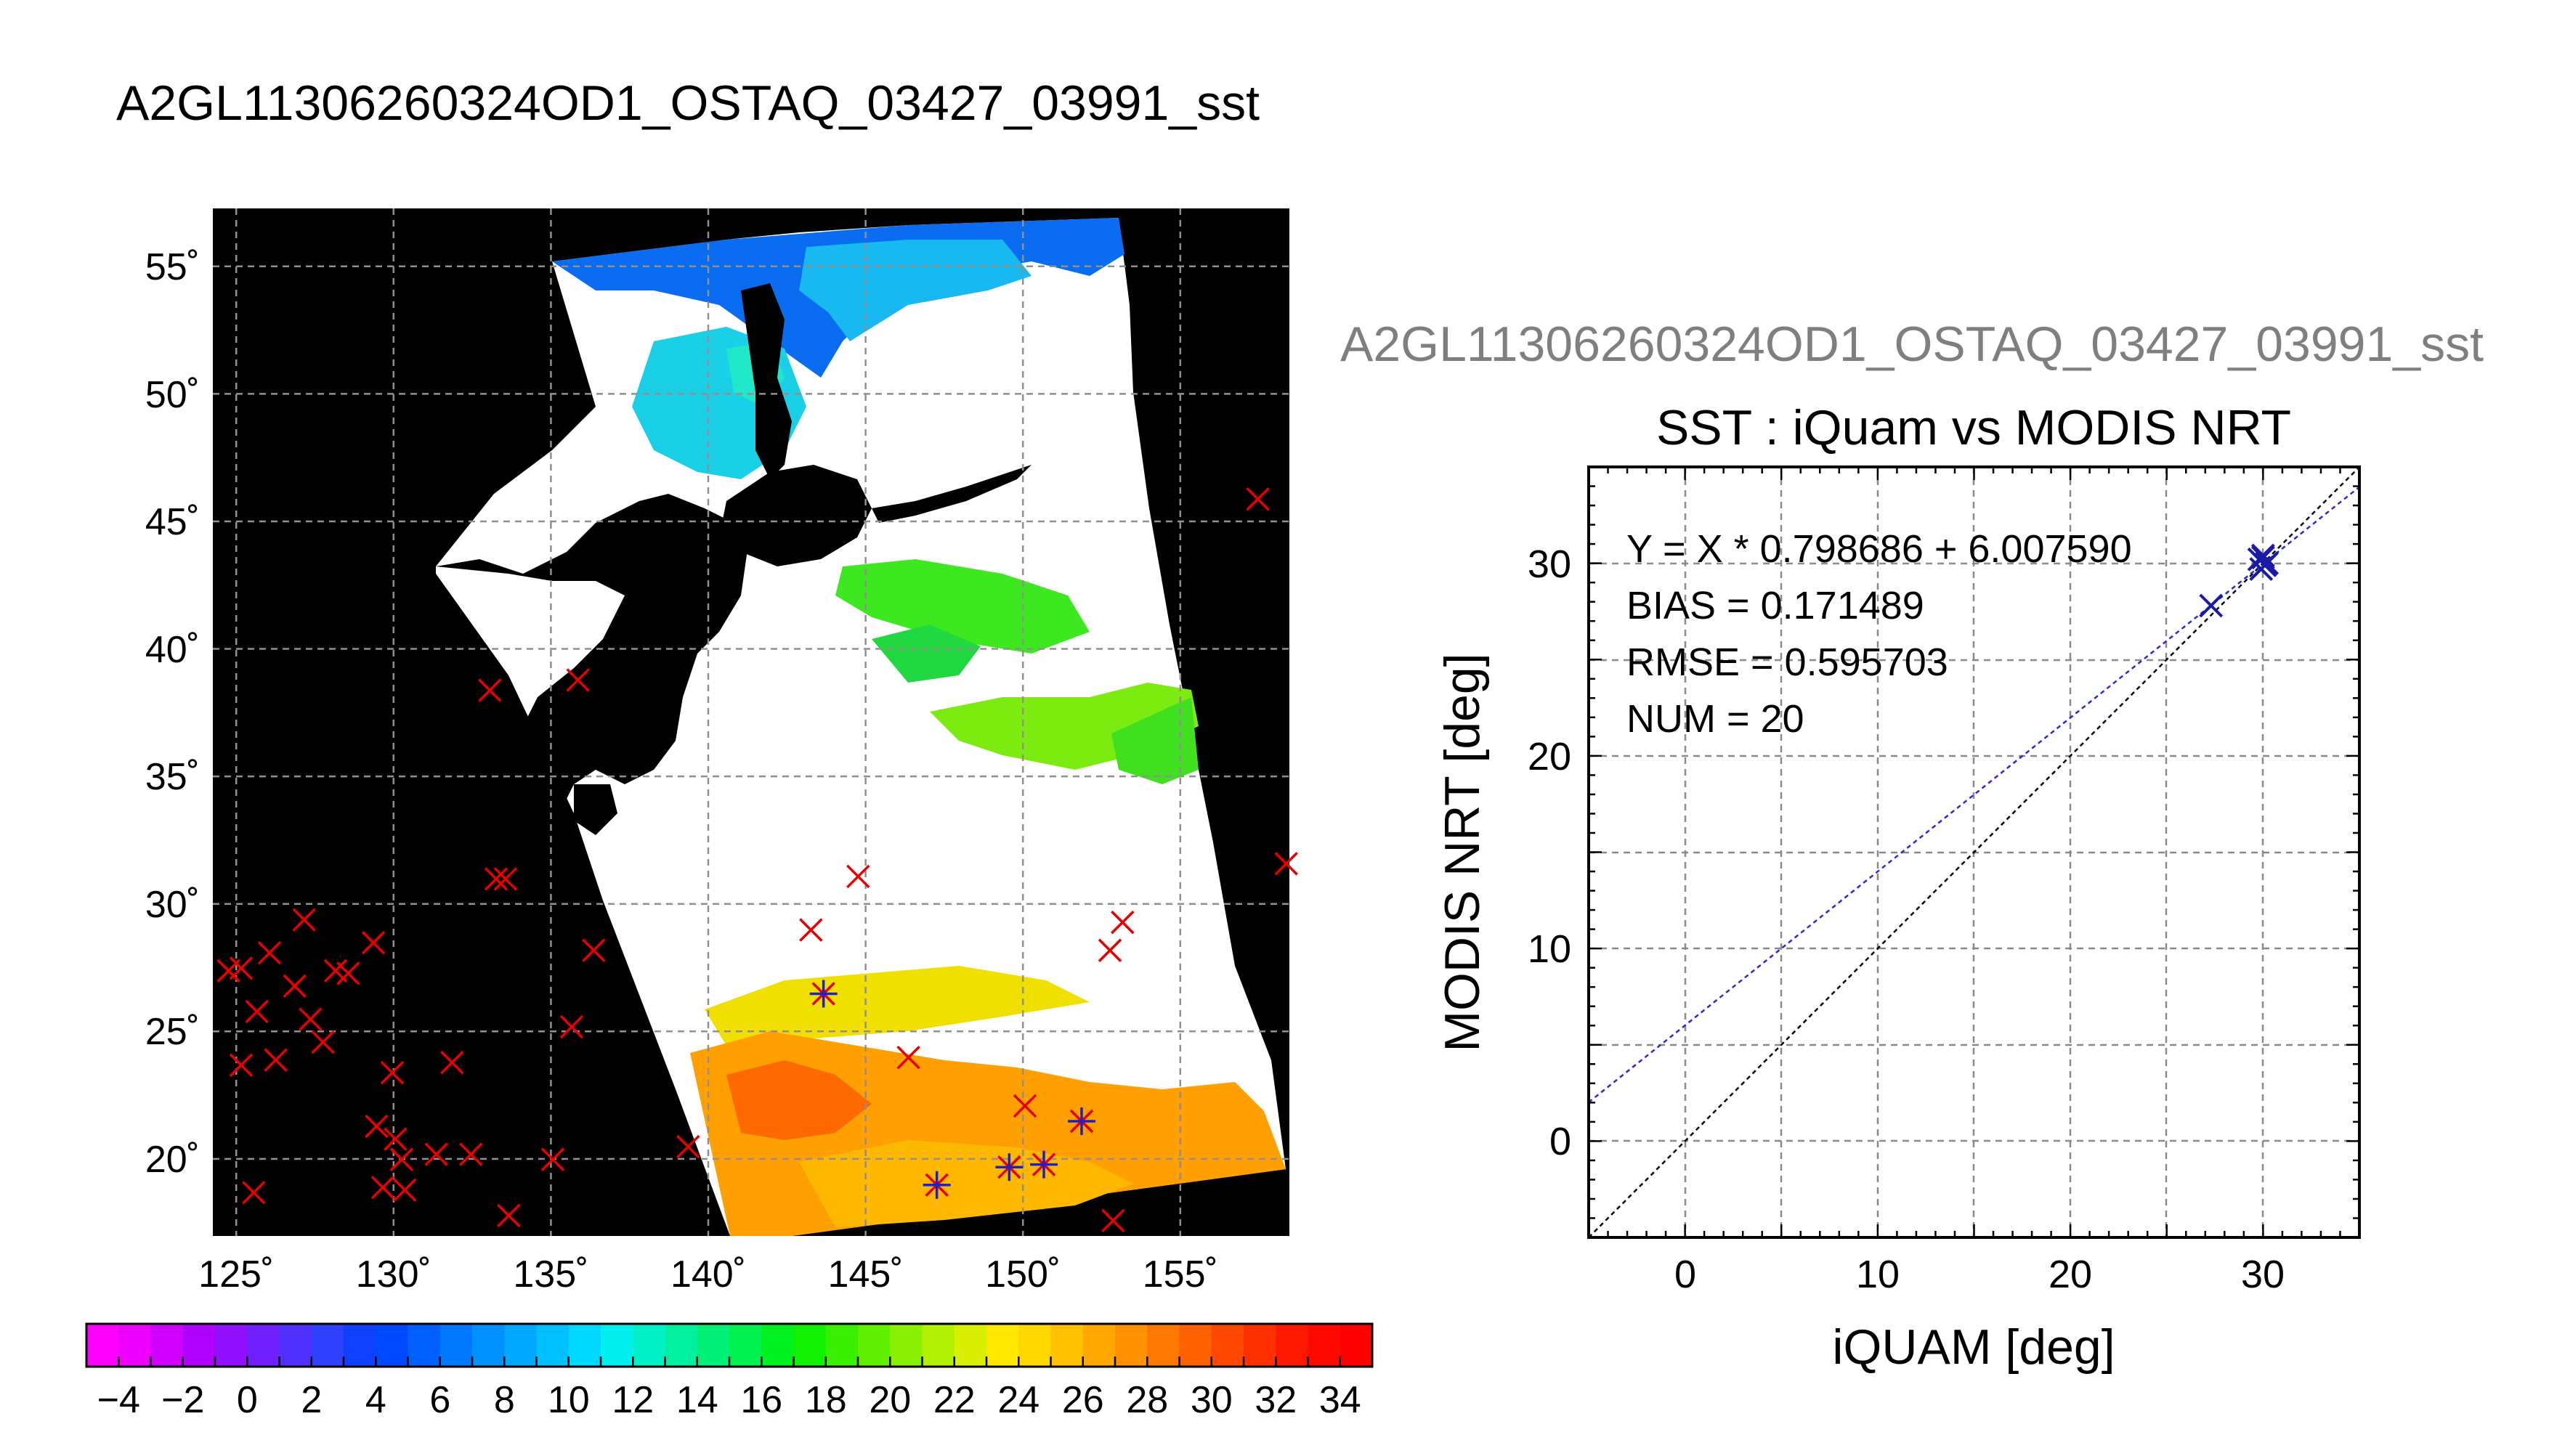 This screenshot has height=1456, width=2549. I want to click on colorbar-label: 0, so click(248, 1400).